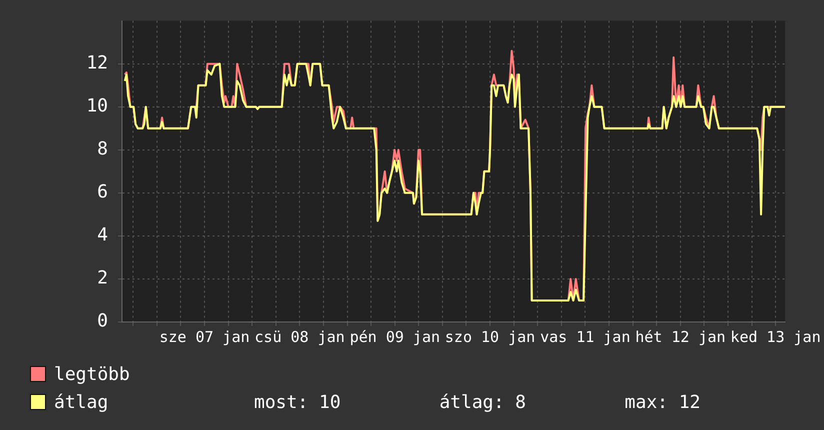  I want to click on x-tick-label: sze 07 jan, so click(204, 337).